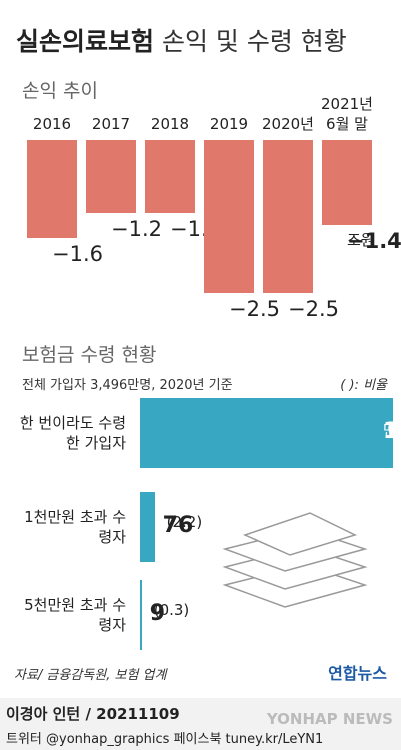 This screenshot has height=750, width=401. Describe the element at coordinates (295, 560) in the screenshot. I see `money-illustration` at that location.